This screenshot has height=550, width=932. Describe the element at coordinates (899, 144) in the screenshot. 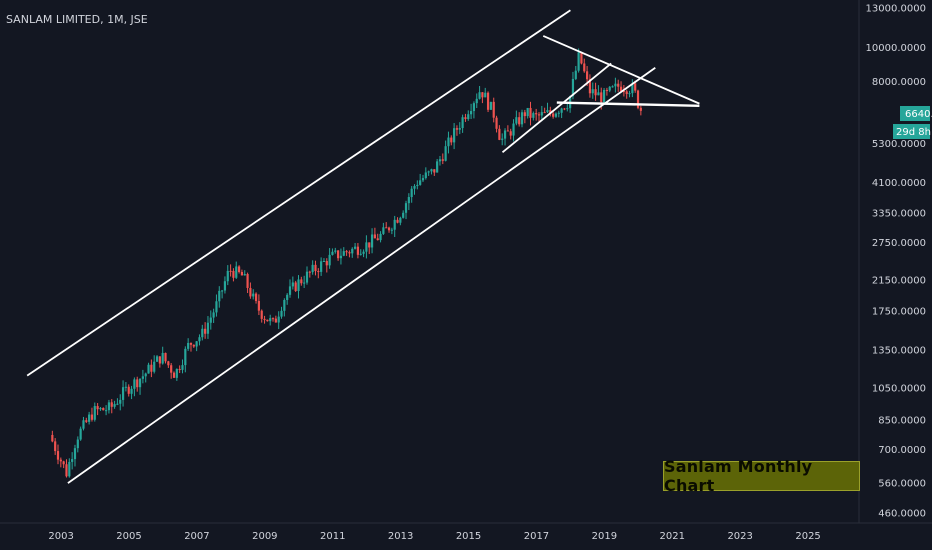

I see `y-tick-label: 5300.0000` at that location.